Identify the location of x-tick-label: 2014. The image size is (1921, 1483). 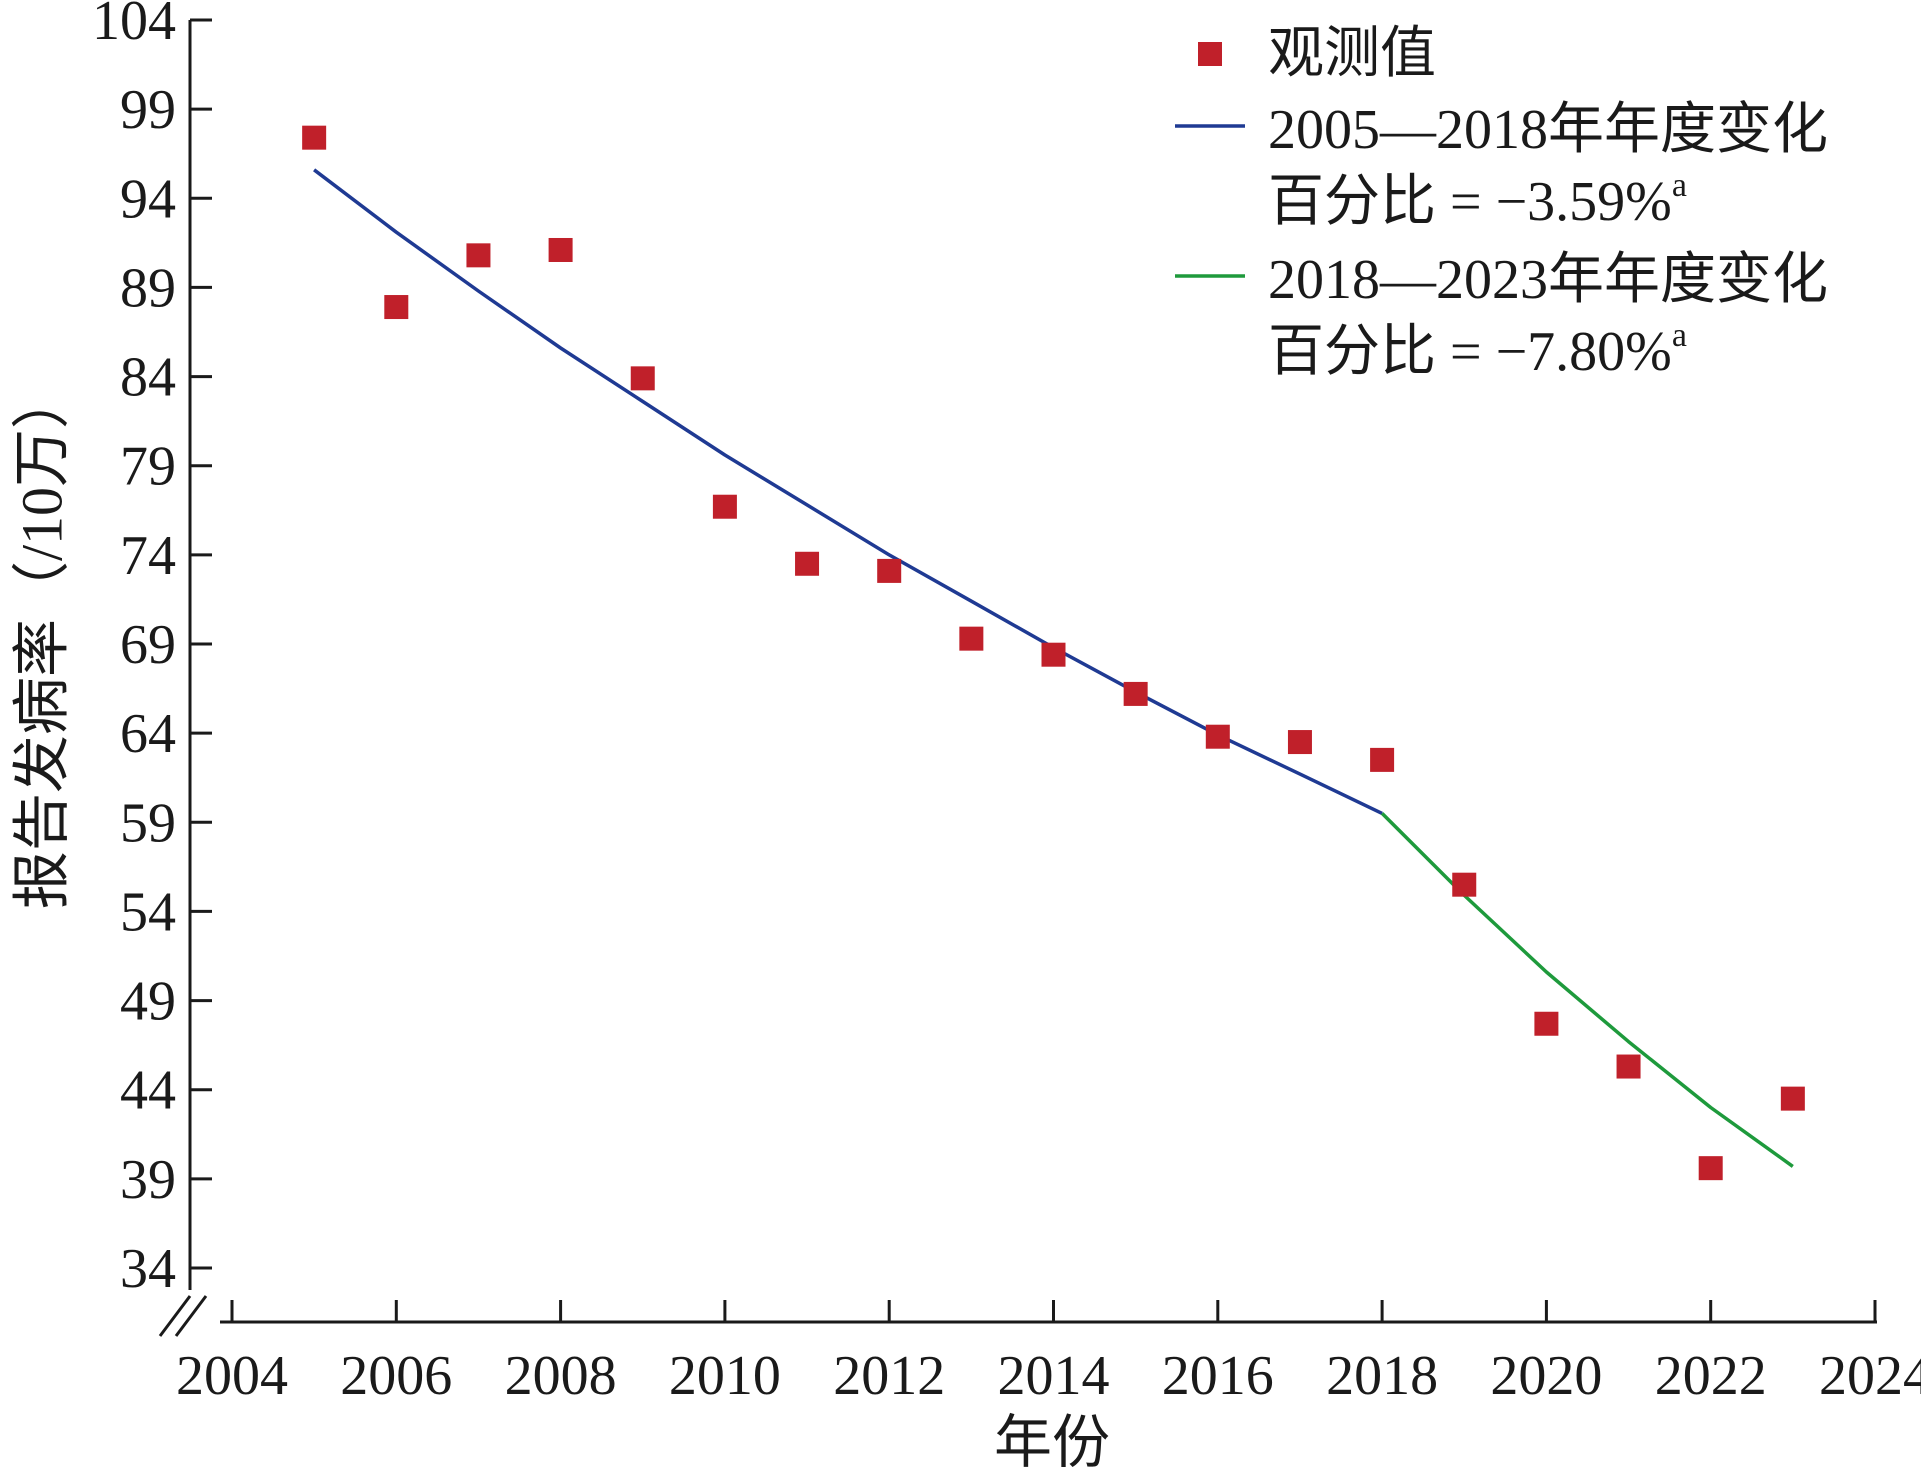
(1054, 1376).